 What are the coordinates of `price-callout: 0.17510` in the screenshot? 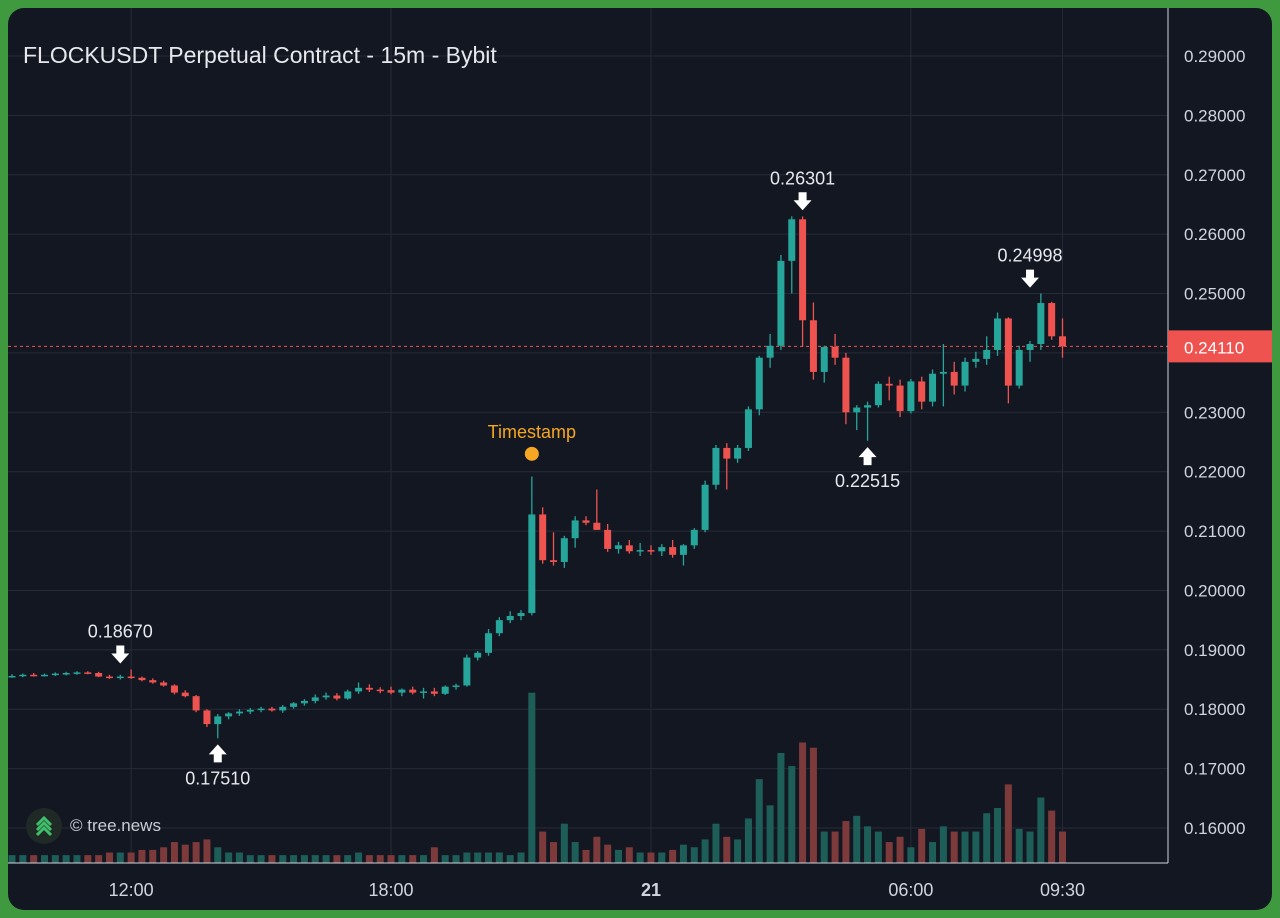 It's located at (217, 766).